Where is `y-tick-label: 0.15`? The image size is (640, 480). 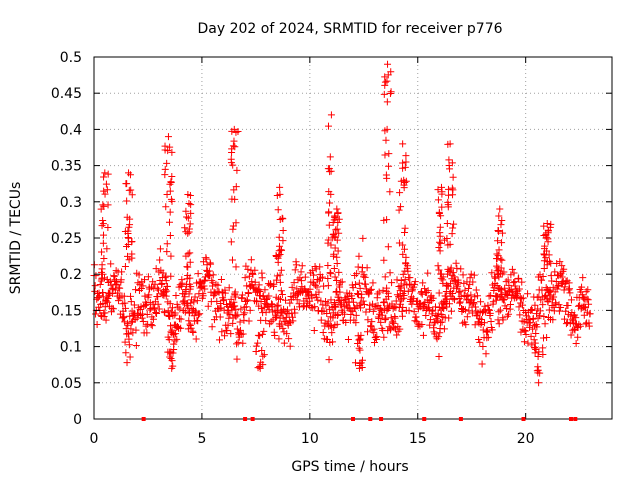
y-tick-label: 0.15 is located at coordinates (66, 311).